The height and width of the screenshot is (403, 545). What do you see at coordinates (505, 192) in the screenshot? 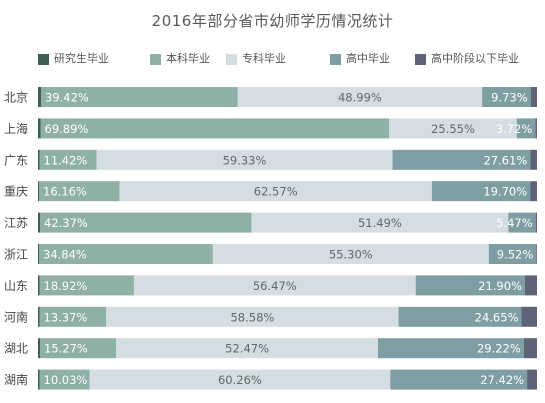
I see `data-label: 19.70%` at bounding box center [505, 192].